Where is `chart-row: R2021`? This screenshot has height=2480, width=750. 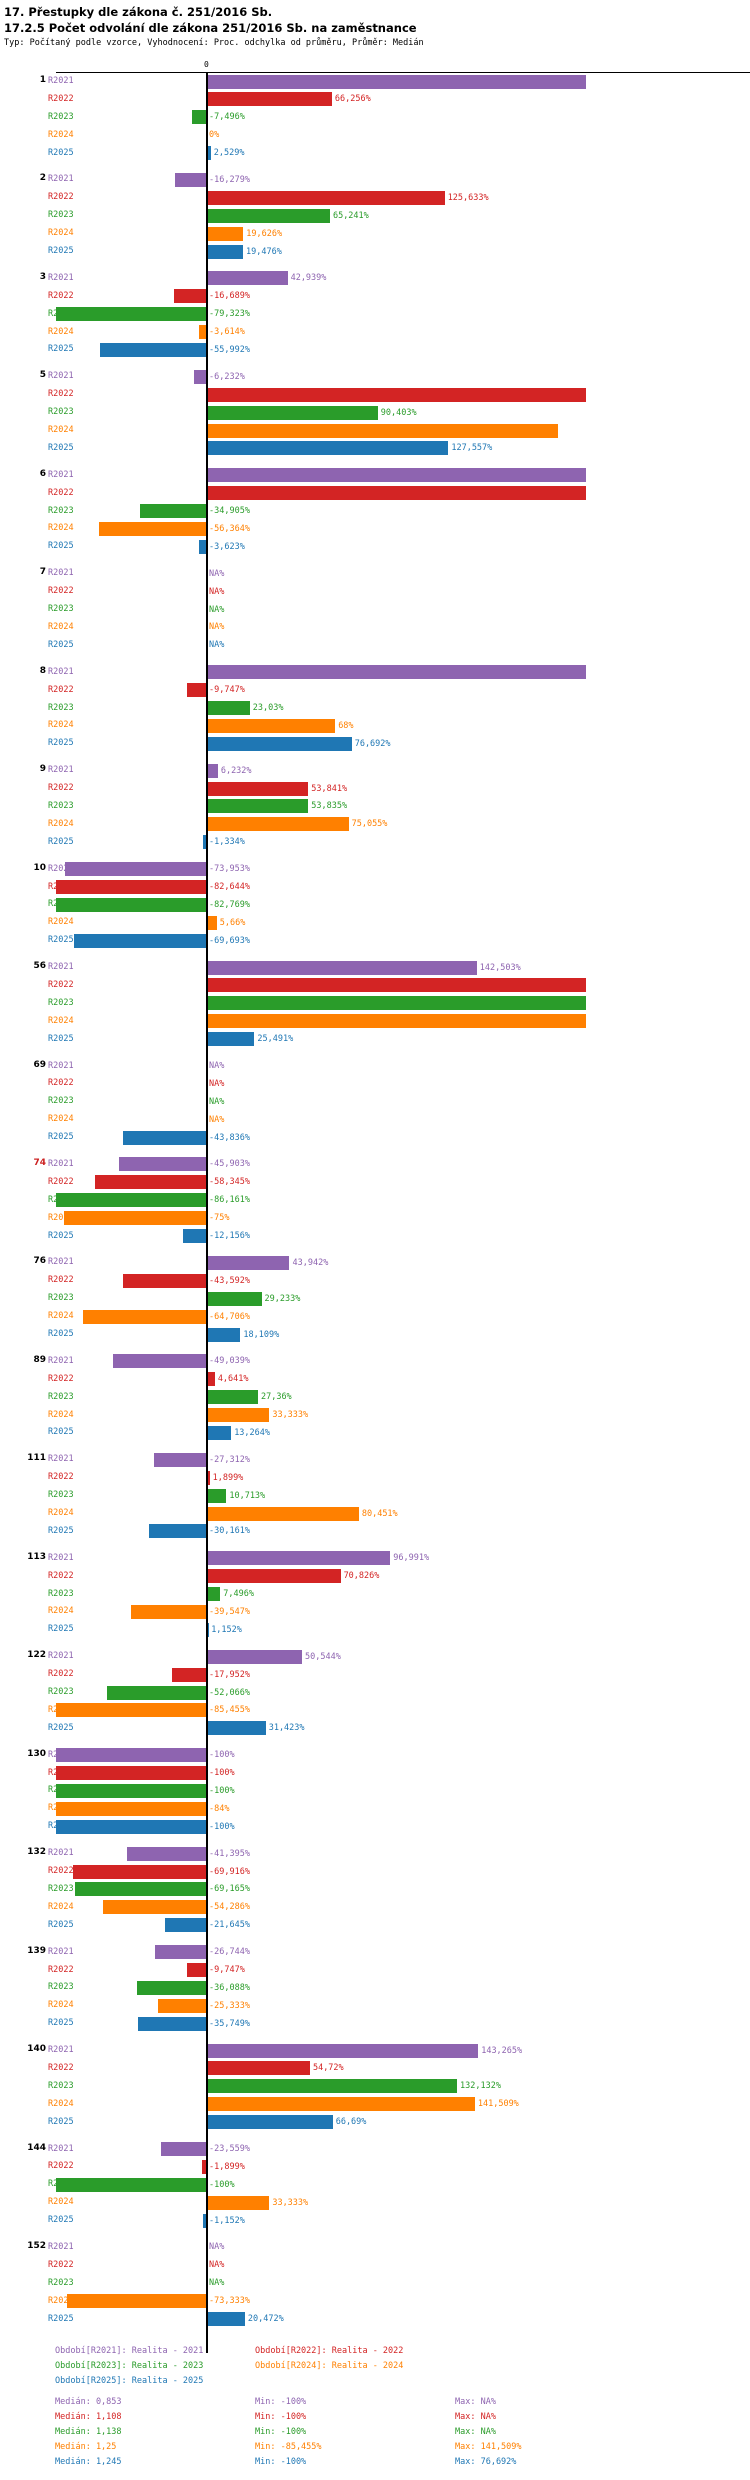
chart-row: R2021 is located at coordinates (375, 476).